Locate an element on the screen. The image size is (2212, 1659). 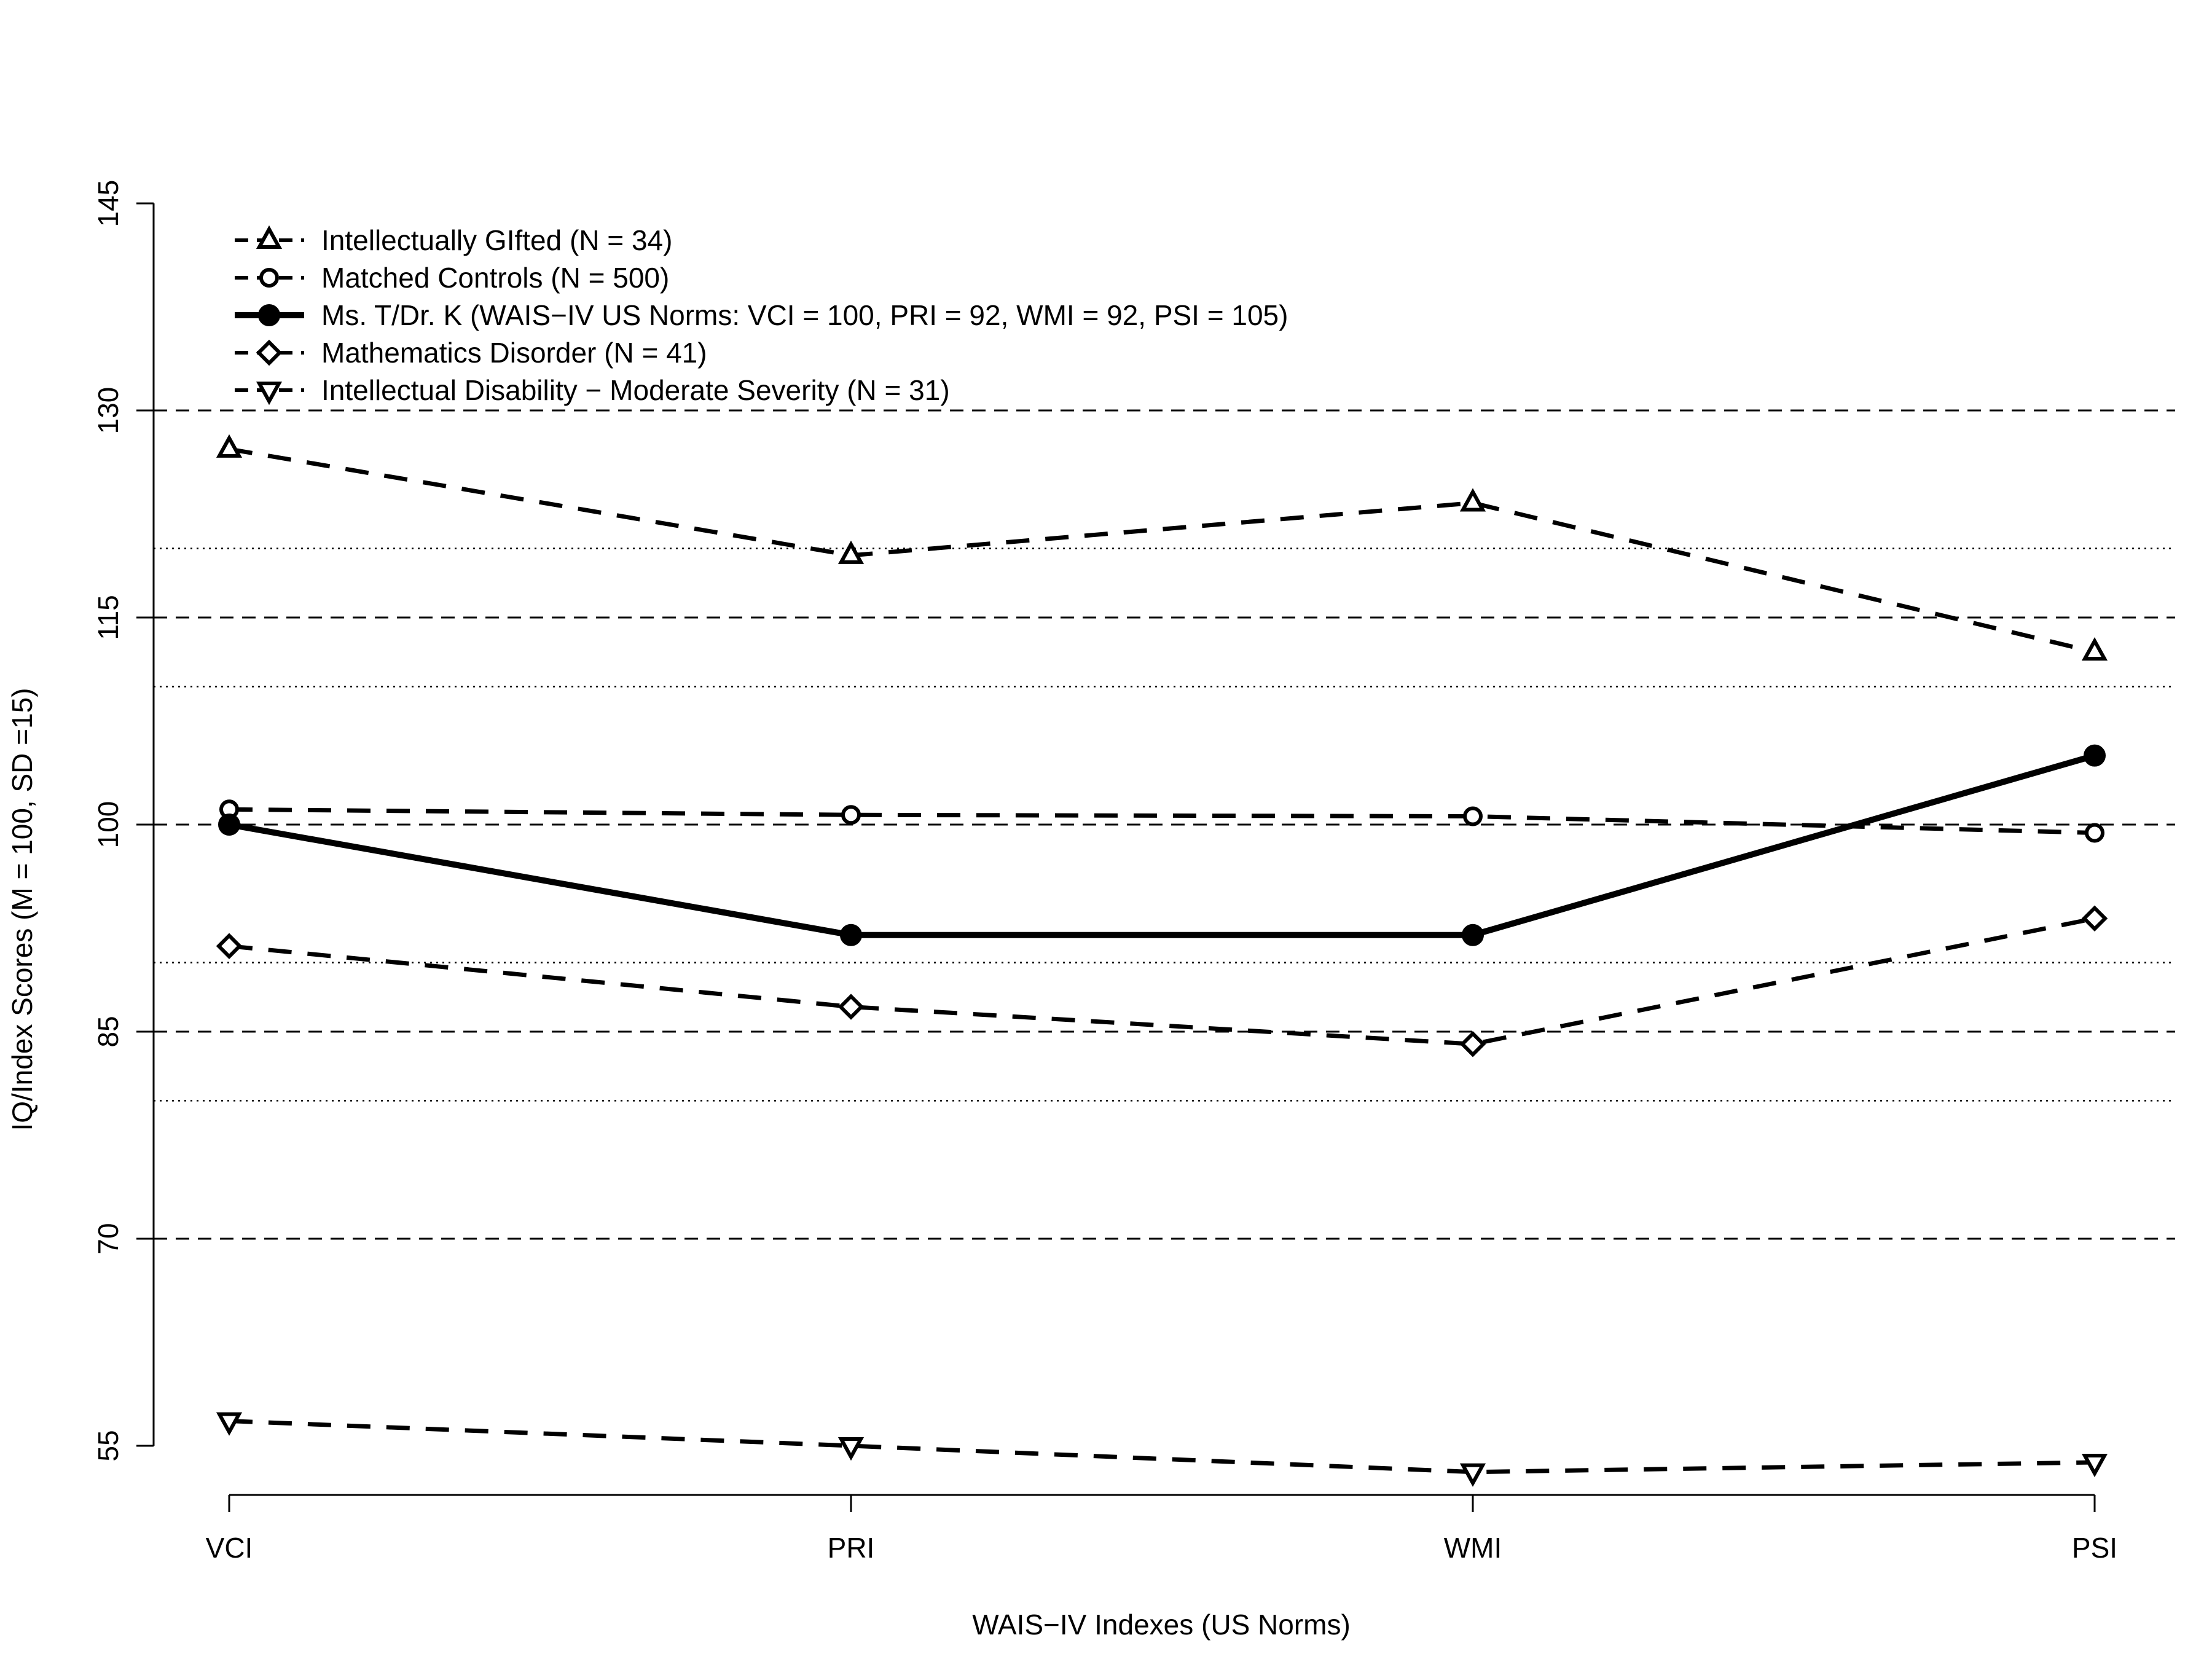
x-axis-title: WAIS−IV Indexes (US Norms) is located at coordinates (1161, 1625).